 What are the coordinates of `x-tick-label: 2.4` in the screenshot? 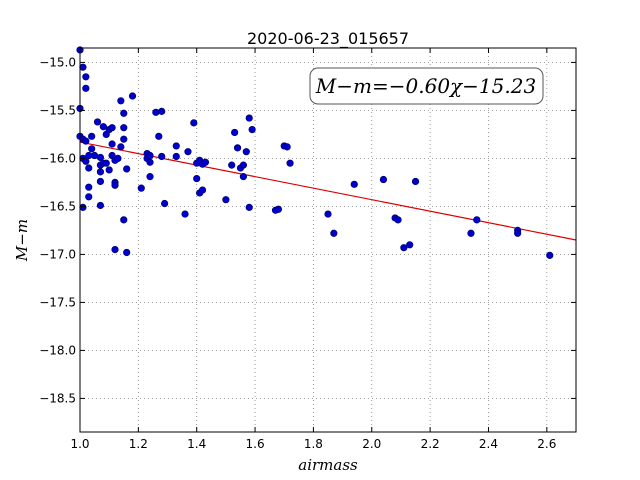 It's located at (488, 444).